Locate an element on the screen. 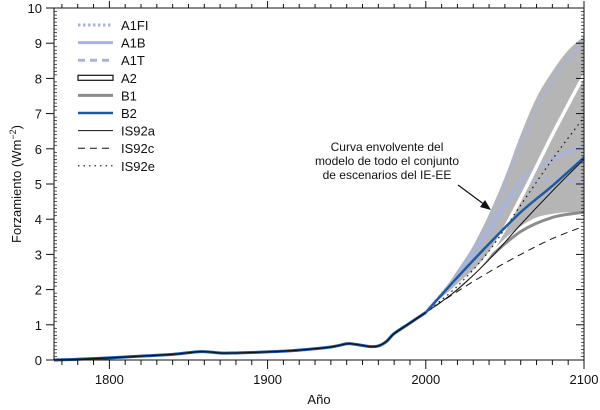  legend-item-a1t: A1T is located at coordinates (111, 60).